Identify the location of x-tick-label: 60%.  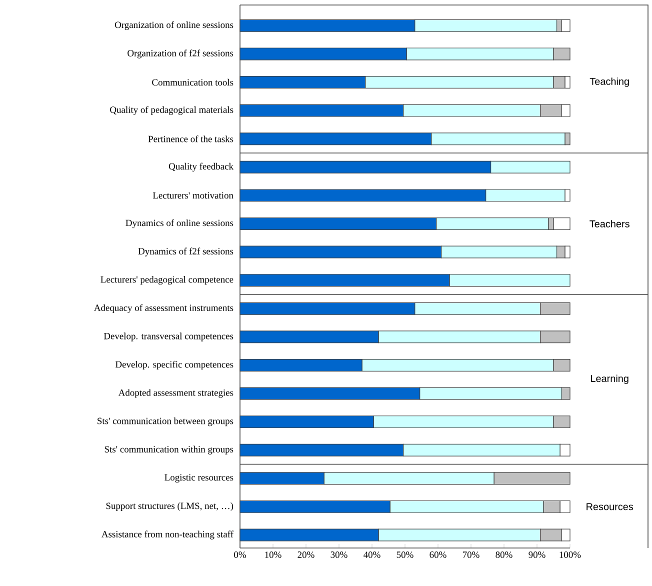
(438, 555).